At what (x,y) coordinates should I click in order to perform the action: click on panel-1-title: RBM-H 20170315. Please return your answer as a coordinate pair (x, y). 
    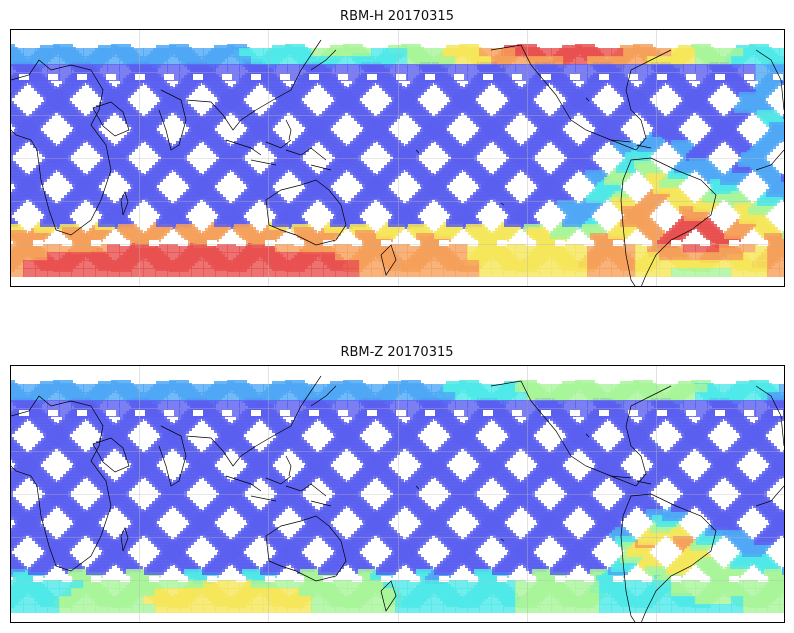
    Looking at the image, I should click on (397, 16).